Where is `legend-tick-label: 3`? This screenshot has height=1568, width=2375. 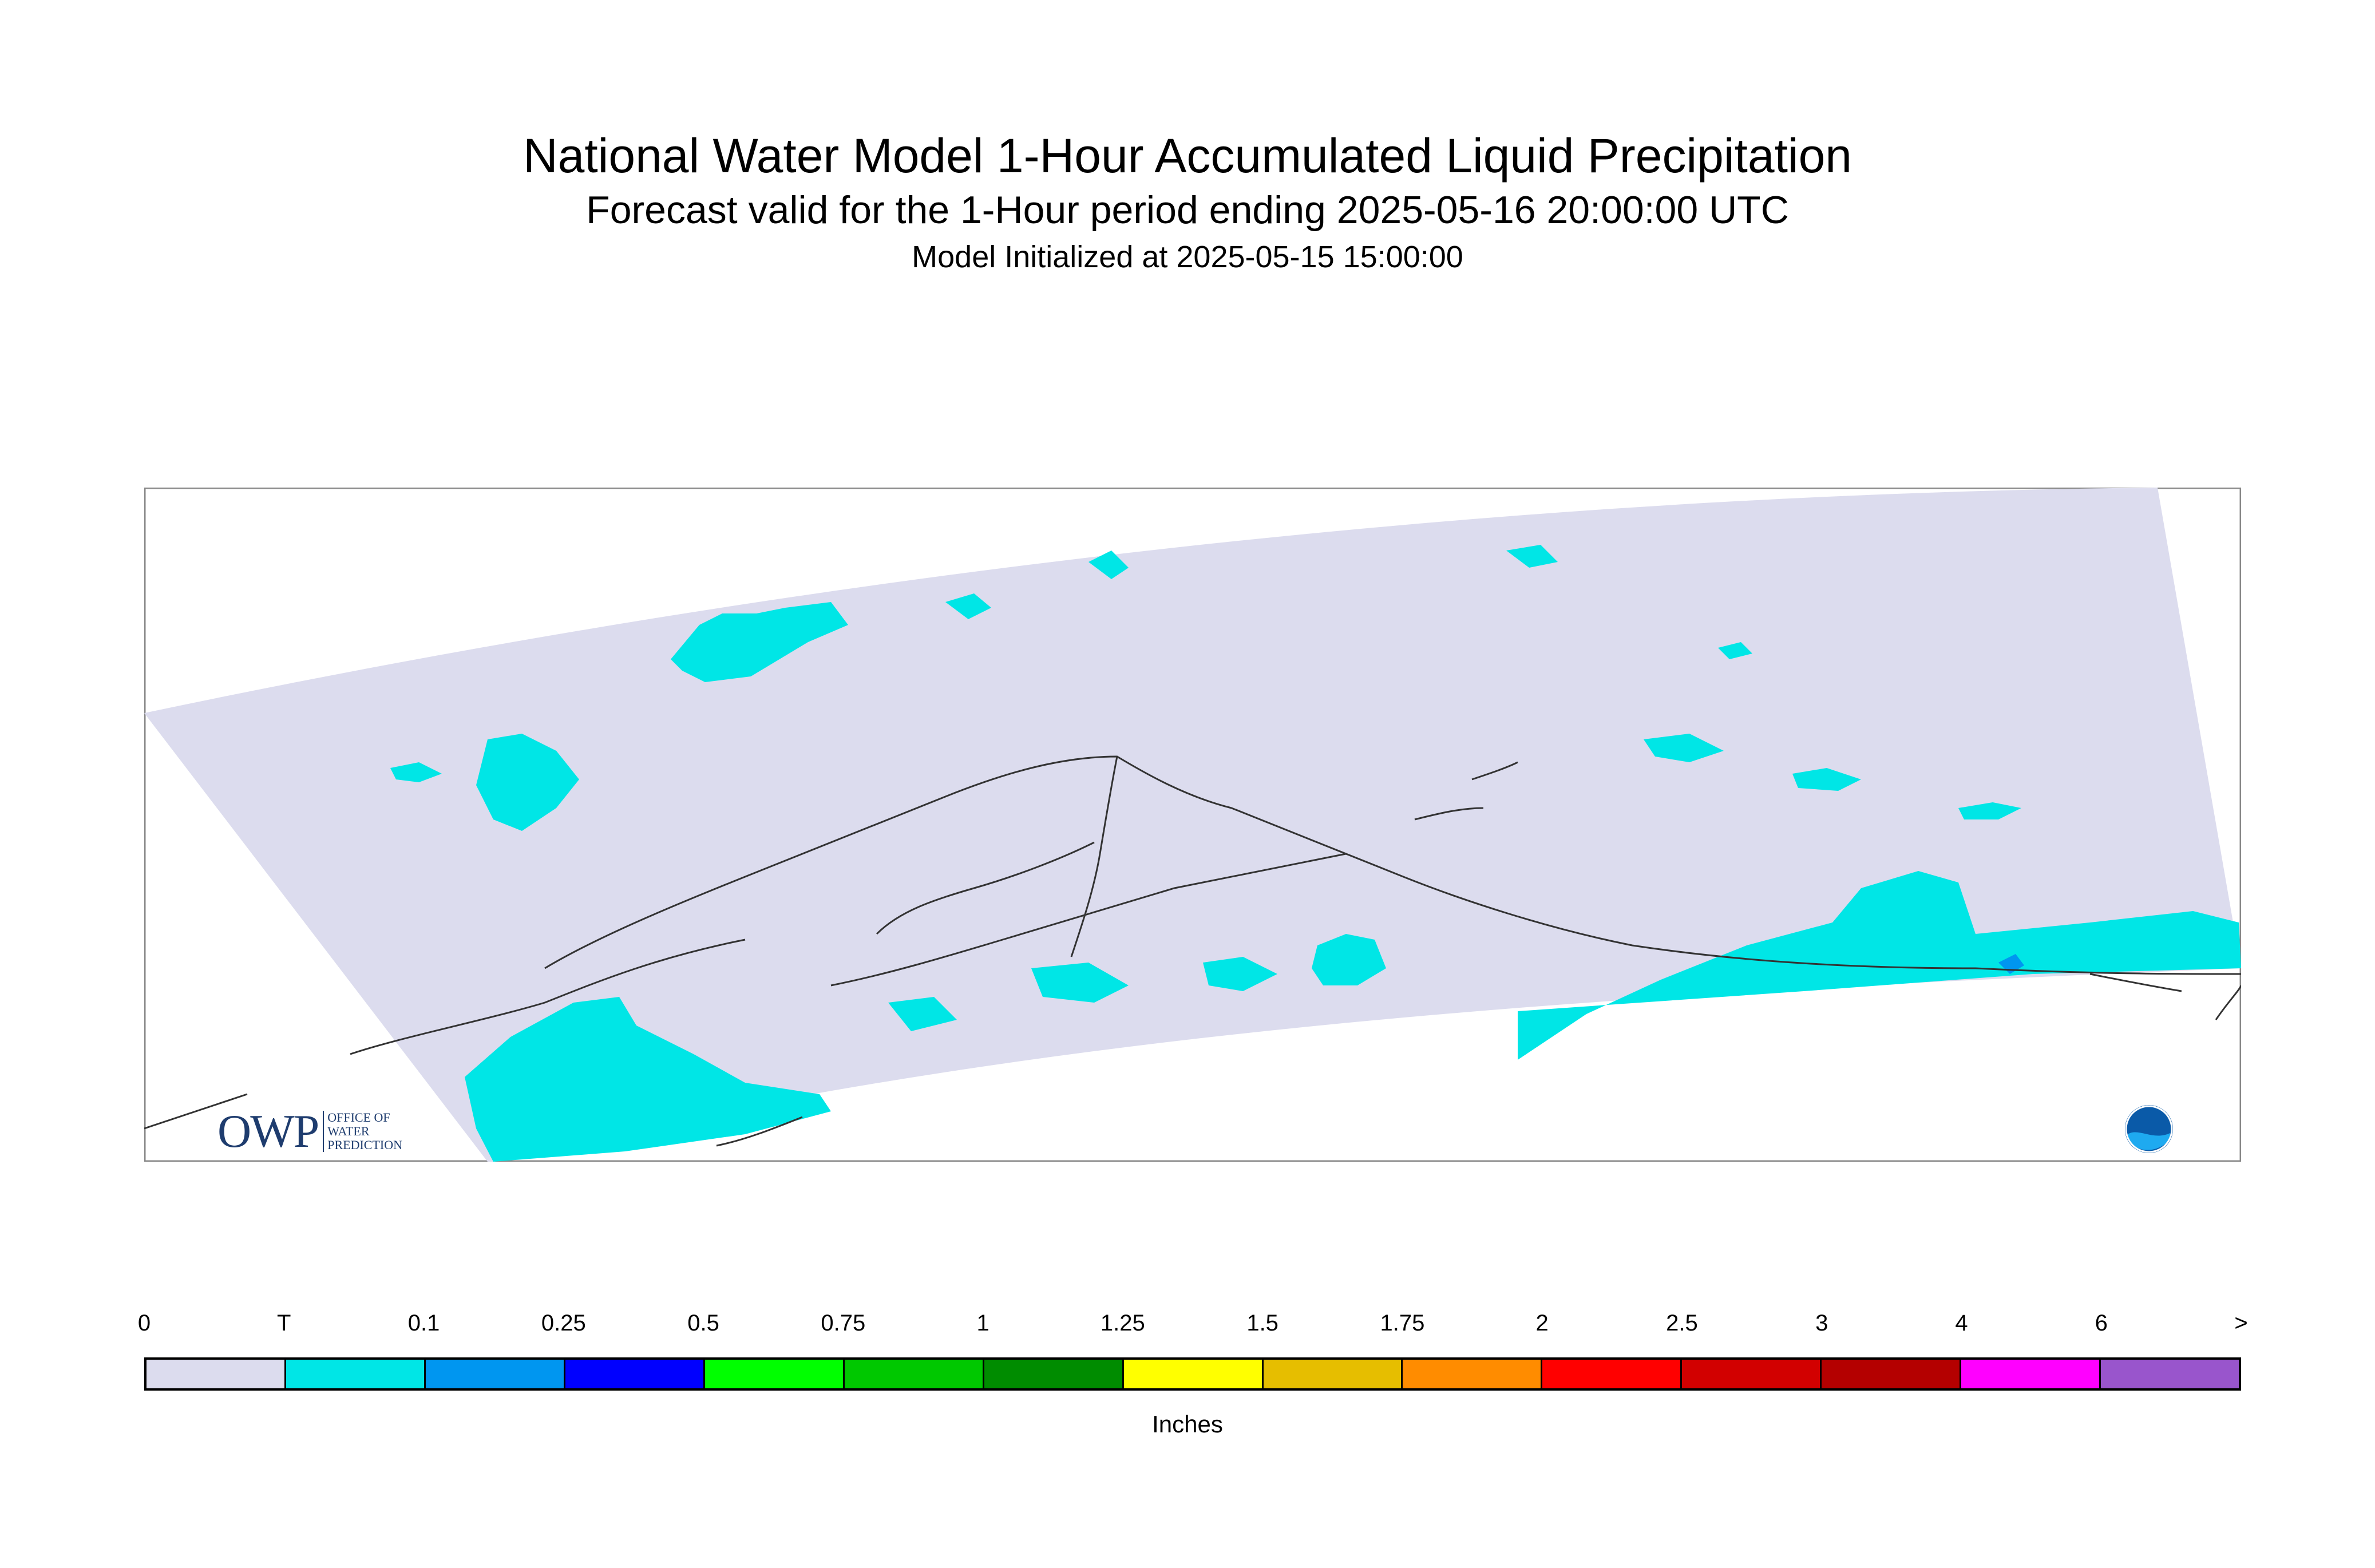
legend-tick-label: 3 is located at coordinates (1822, 1323).